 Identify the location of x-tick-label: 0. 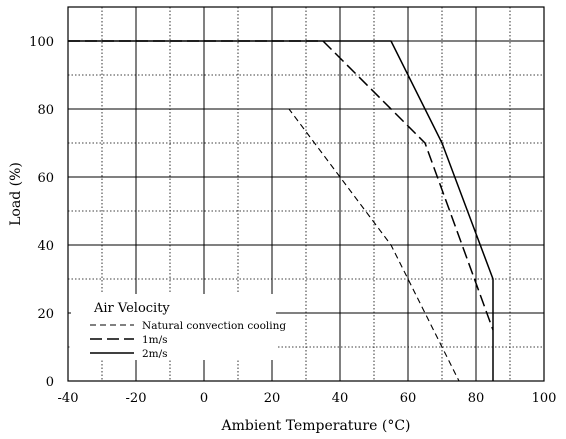
(204, 398).